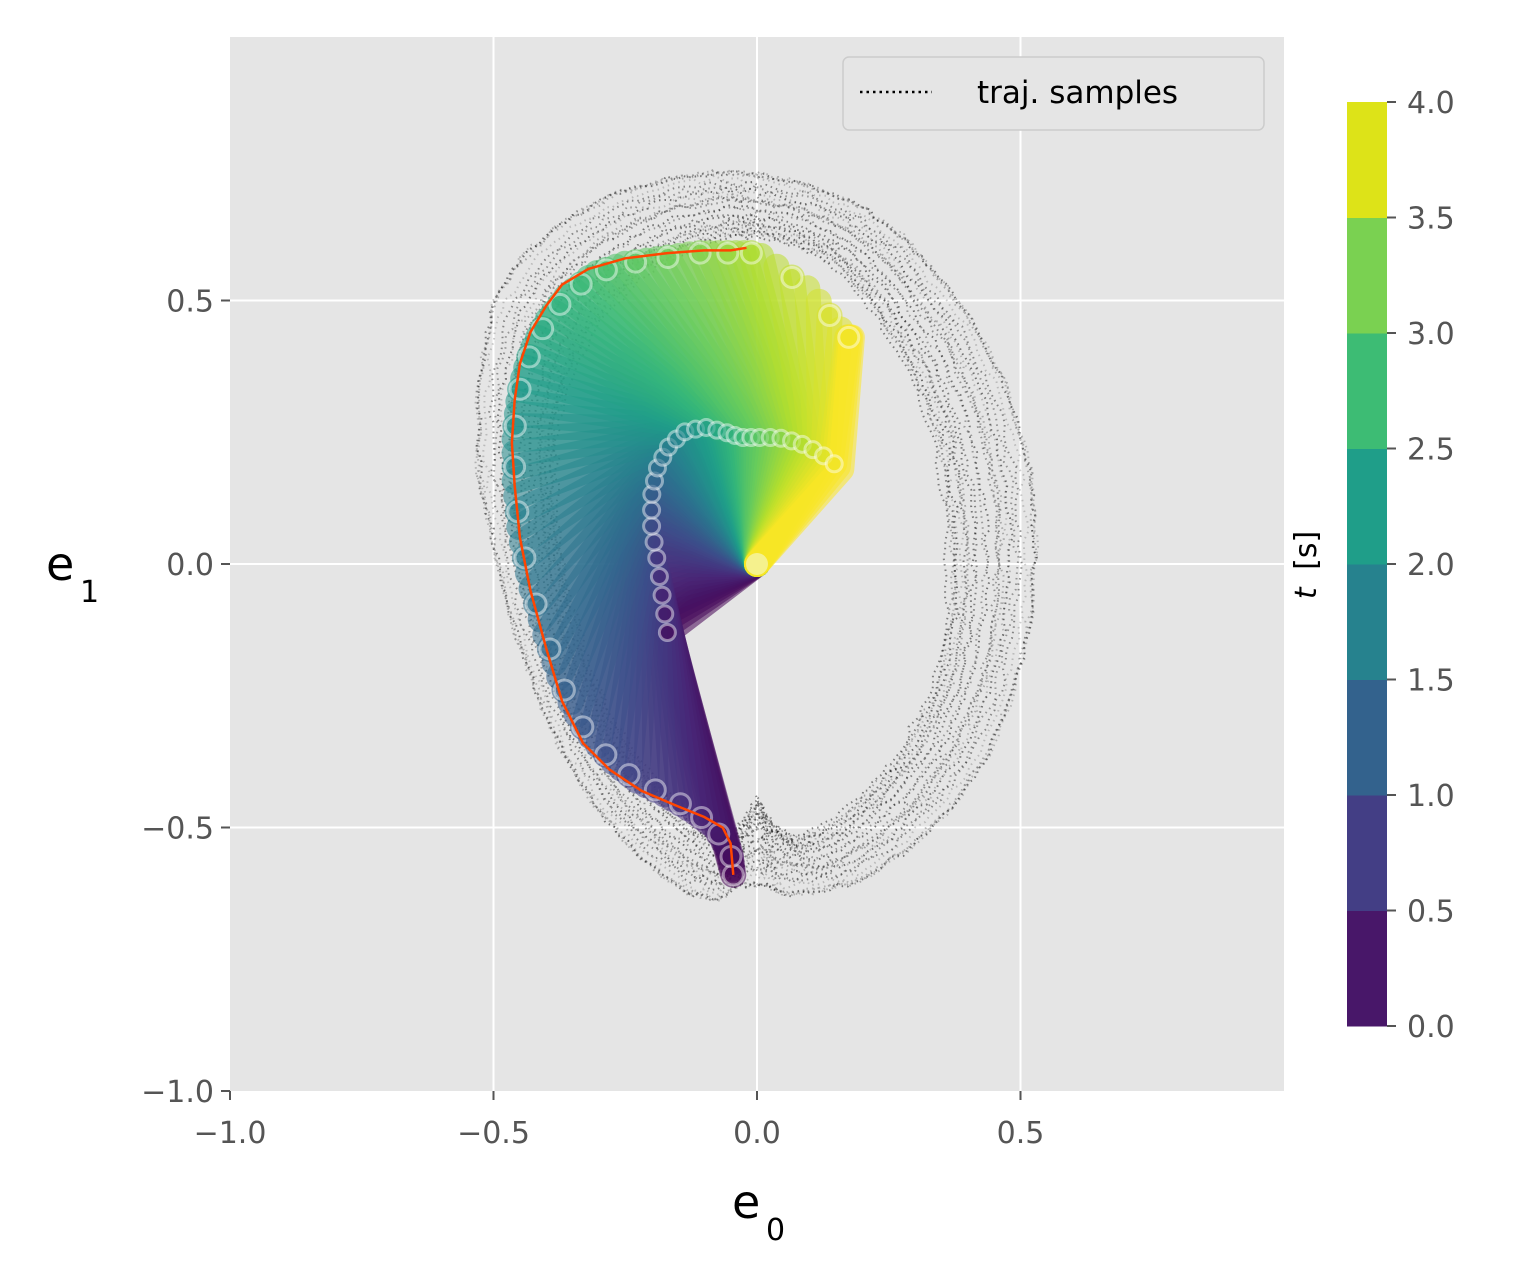 The image size is (1518, 1267). I want to click on colorbar-tick-label: 2.0, so click(1431, 565).